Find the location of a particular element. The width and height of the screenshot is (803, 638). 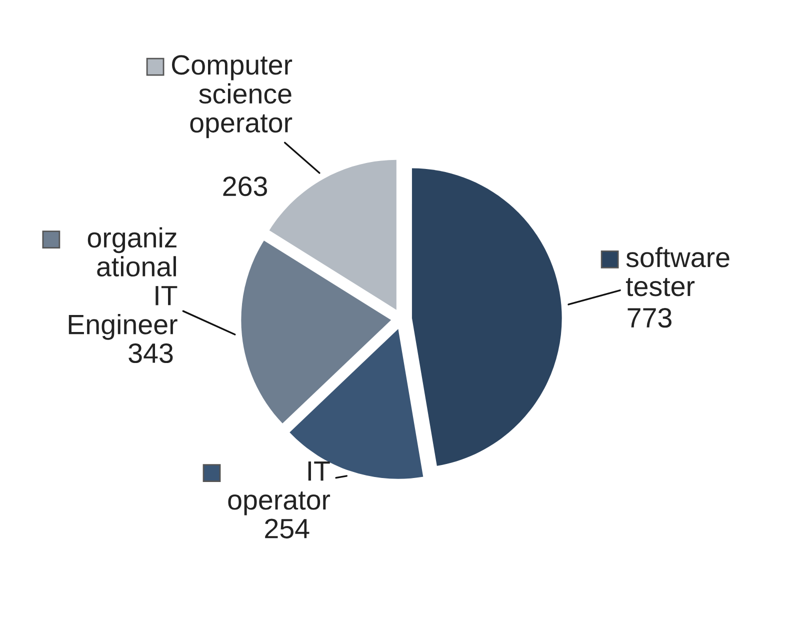

data-label: 254 is located at coordinates (287, 528).